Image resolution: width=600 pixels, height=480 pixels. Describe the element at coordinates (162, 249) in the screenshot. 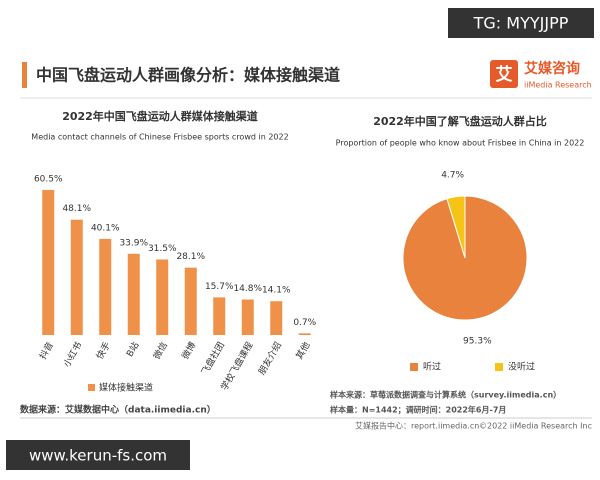

I see `value-label: 31.5%` at that location.